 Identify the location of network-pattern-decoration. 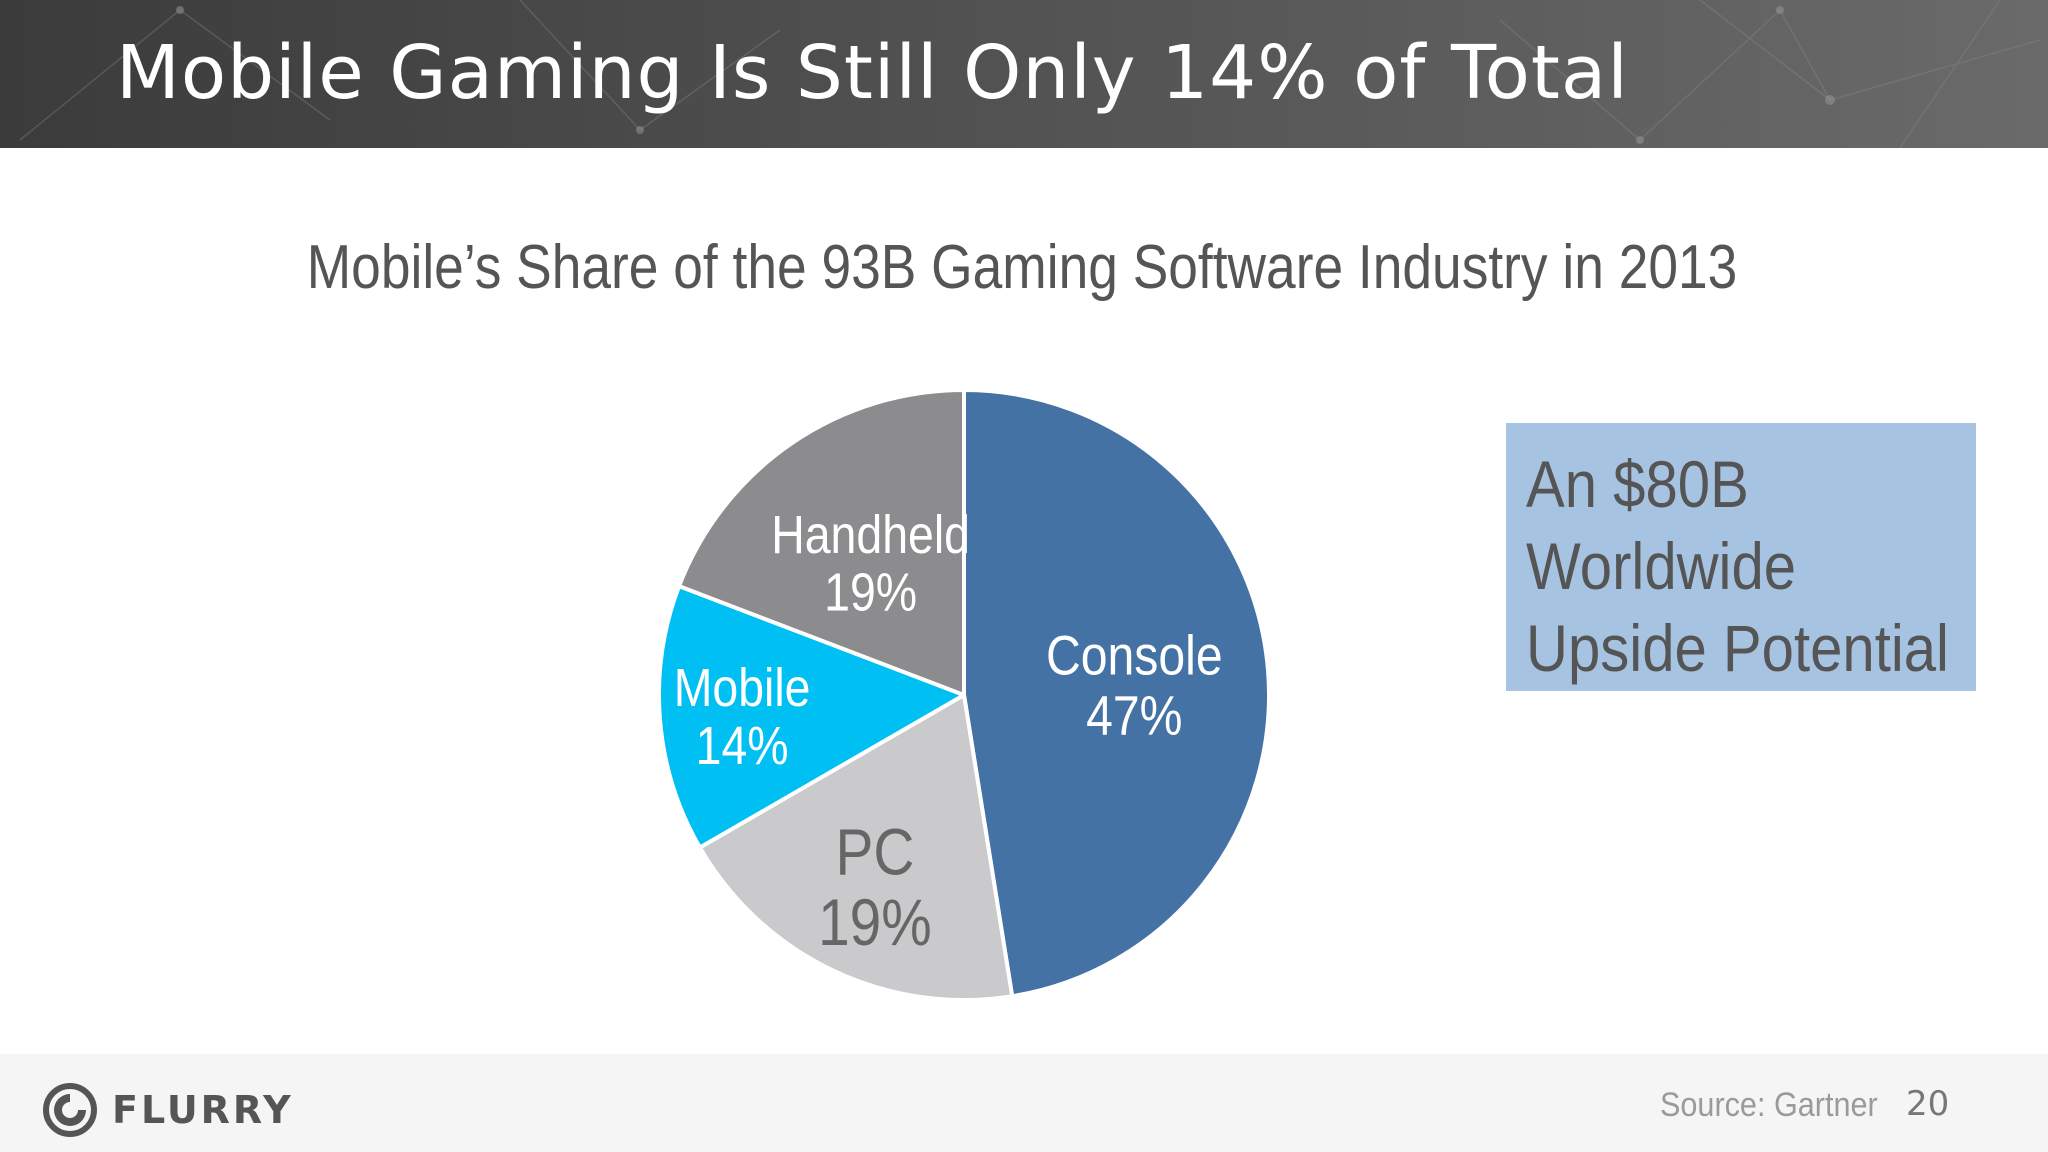
(1030, 74).